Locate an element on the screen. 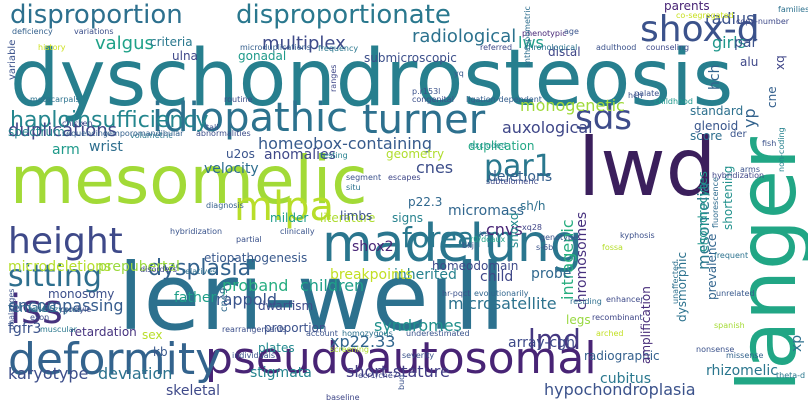 This screenshot has height=404, width=808. cloud-word: families is located at coordinates (793, 9).